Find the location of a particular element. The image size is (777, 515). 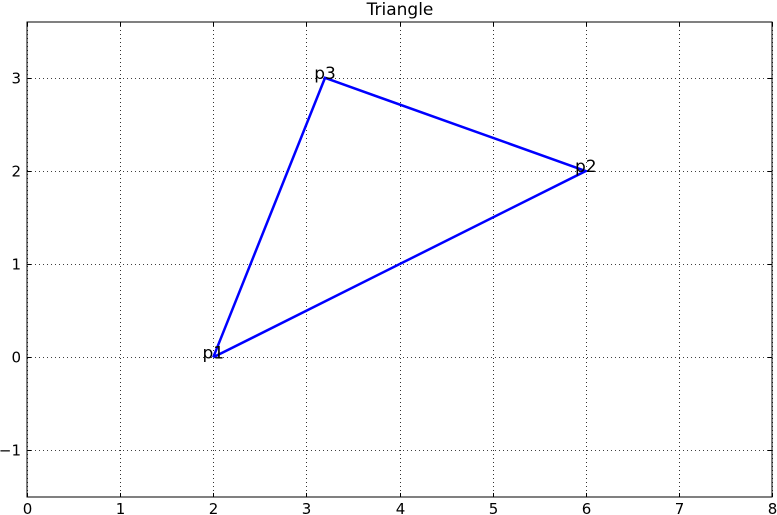

y-tick-label: −1 is located at coordinates (10, 451).